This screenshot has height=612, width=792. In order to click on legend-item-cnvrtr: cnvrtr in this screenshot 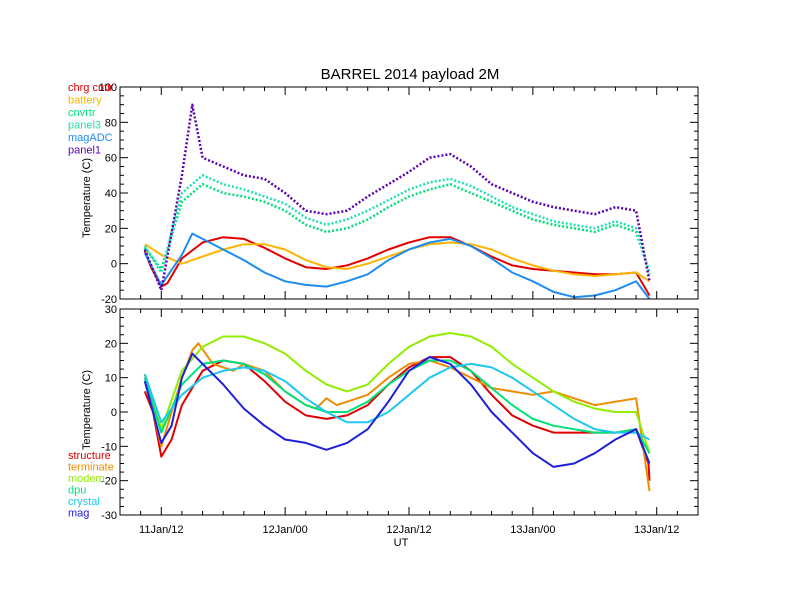, I will do `click(82, 113)`.